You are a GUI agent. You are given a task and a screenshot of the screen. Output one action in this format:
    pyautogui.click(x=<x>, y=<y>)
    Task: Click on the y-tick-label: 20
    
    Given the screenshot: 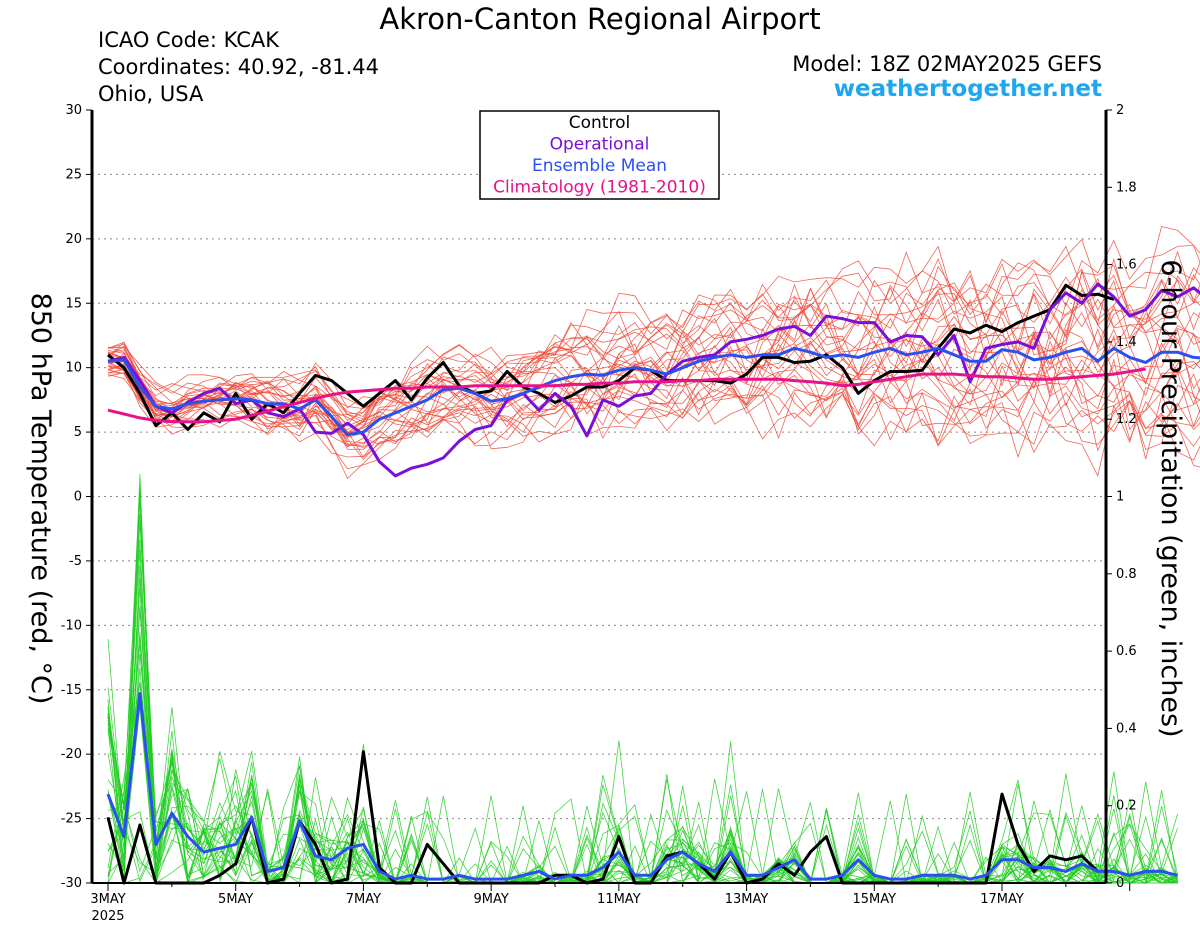 What is the action you would take?
    pyautogui.click(x=73, y=239)
    